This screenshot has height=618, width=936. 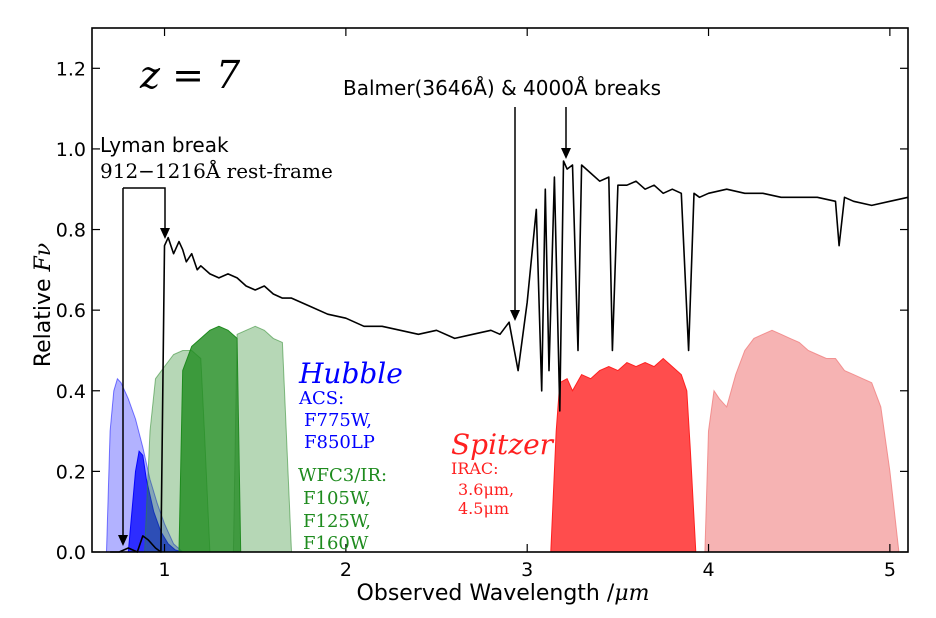 I want to click on irac-channel-2: 4.5μm, so click(x=483, y=508).